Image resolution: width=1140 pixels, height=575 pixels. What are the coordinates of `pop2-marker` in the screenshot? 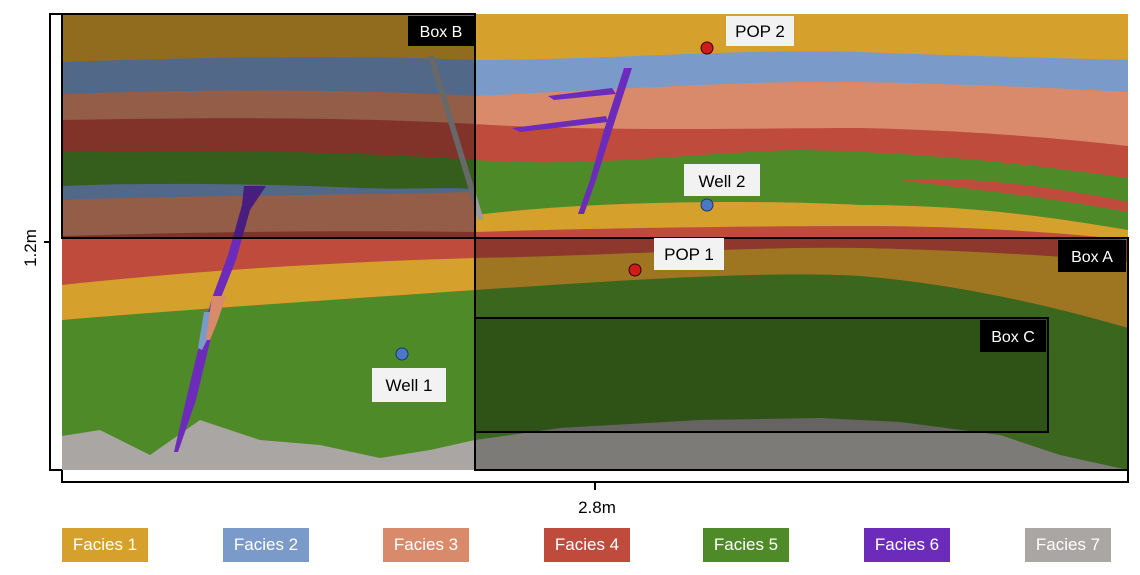 It's located at (707, 48).